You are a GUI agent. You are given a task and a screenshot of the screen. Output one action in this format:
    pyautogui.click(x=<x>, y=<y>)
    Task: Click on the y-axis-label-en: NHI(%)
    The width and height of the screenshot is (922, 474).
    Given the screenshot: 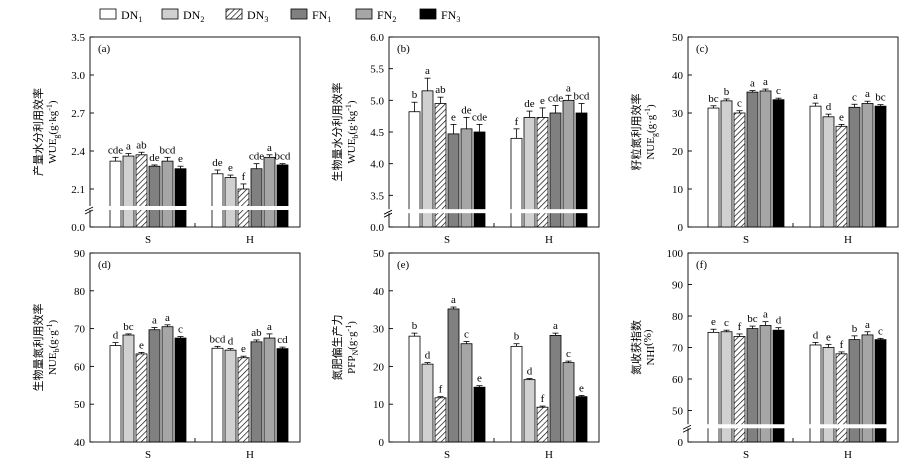 What is the action you would take?
    pyautogui.click(x=649, y=347)
    